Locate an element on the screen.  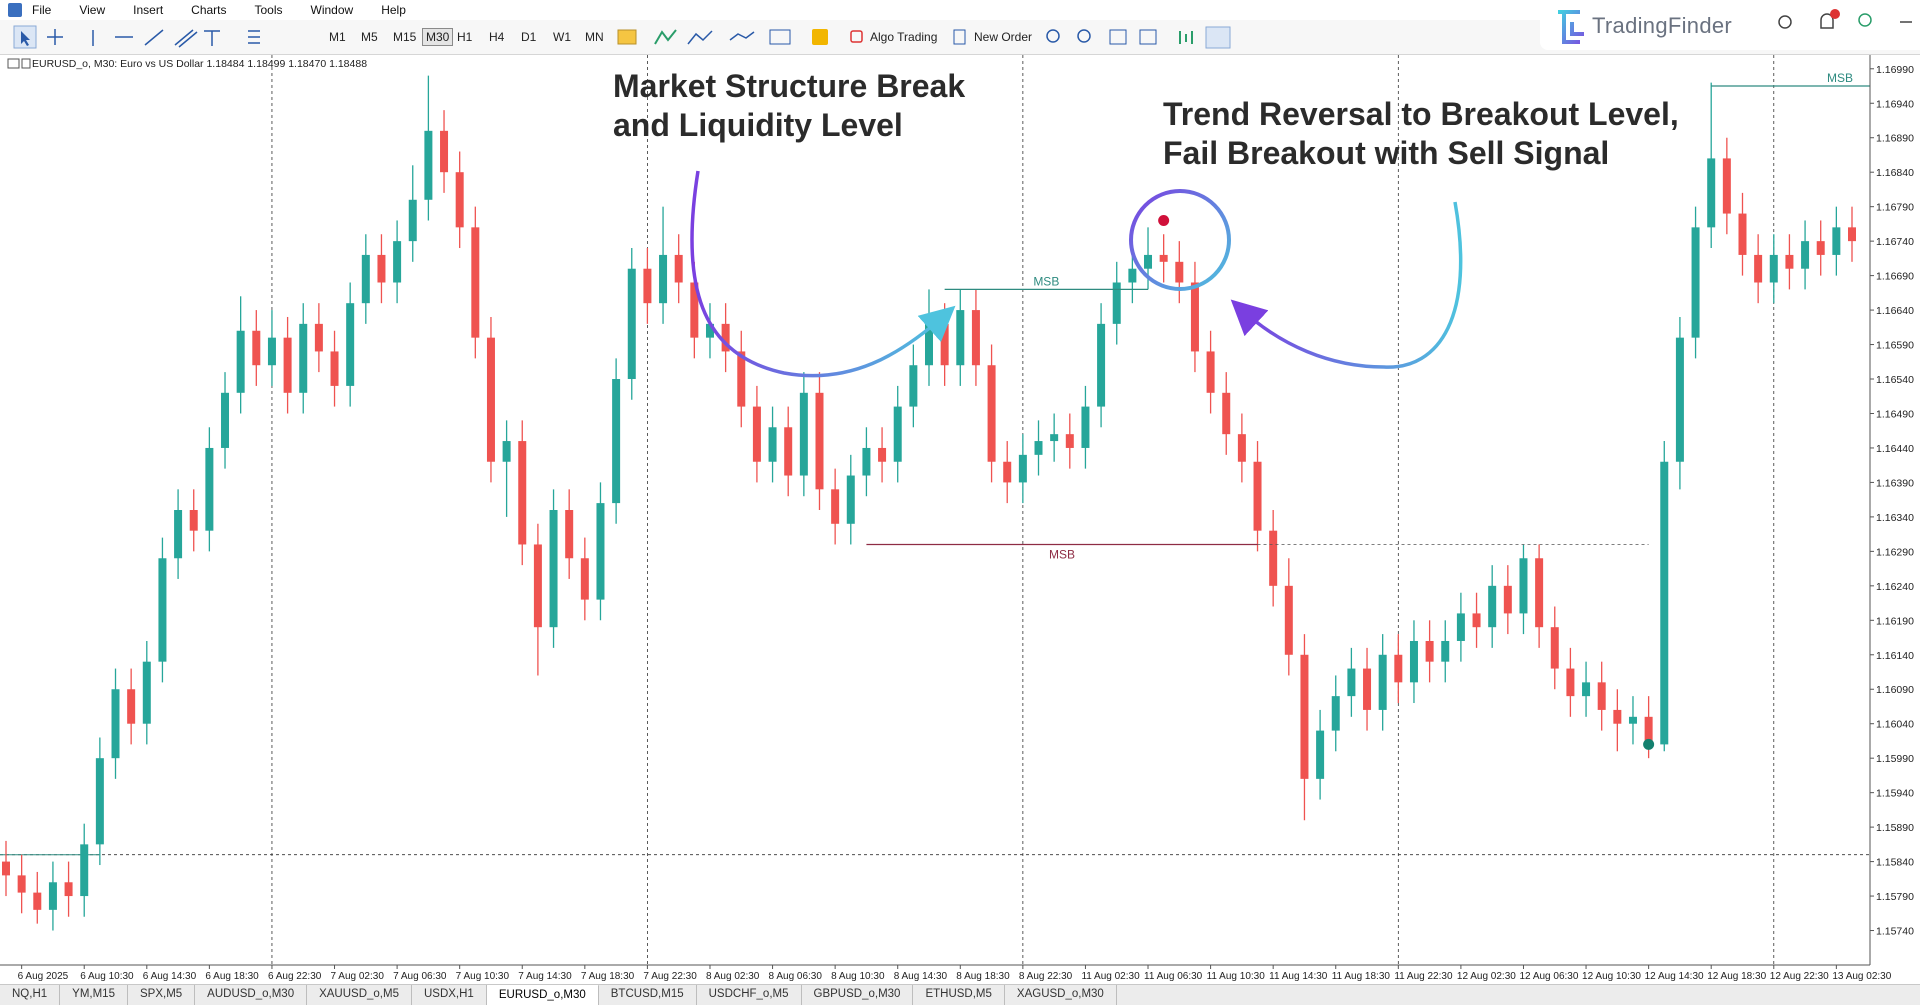
toolbar-icons is located at coordinates (622, 37).